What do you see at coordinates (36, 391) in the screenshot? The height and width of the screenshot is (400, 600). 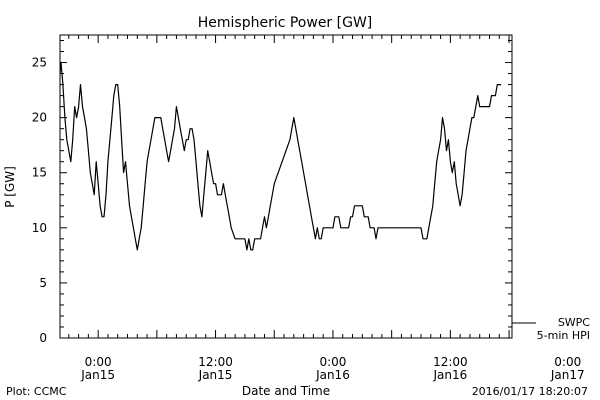 I see `footer-plot-credit: Plot: CCMC` at bounding box center [36, 391].